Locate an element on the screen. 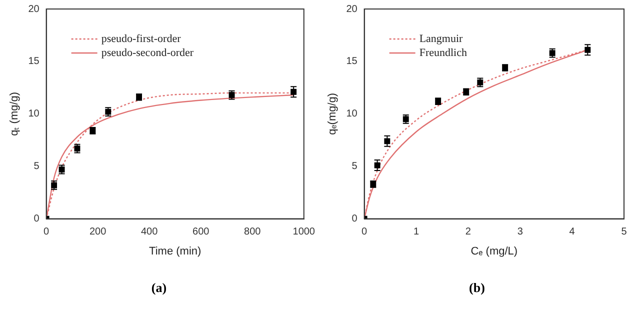 The height and width of the screenshot is (326, 636). text: (a) is located at coordinates (159, 288).